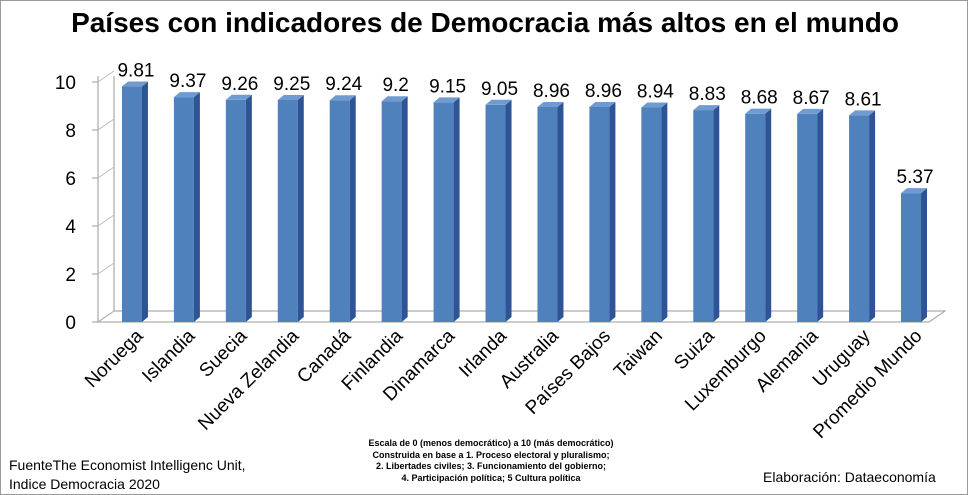 This screenshot has width=968, height=495. What do you see at coordinates (863, 99) in the screenshot?
I see `data-label: 8.61` at bounding box center [863, 99].